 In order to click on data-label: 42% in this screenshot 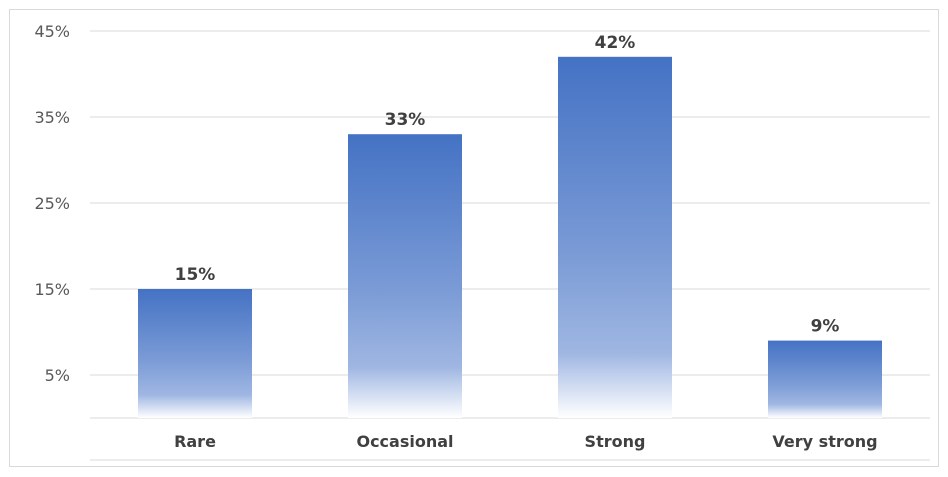, I will do `click(615, 43)`.